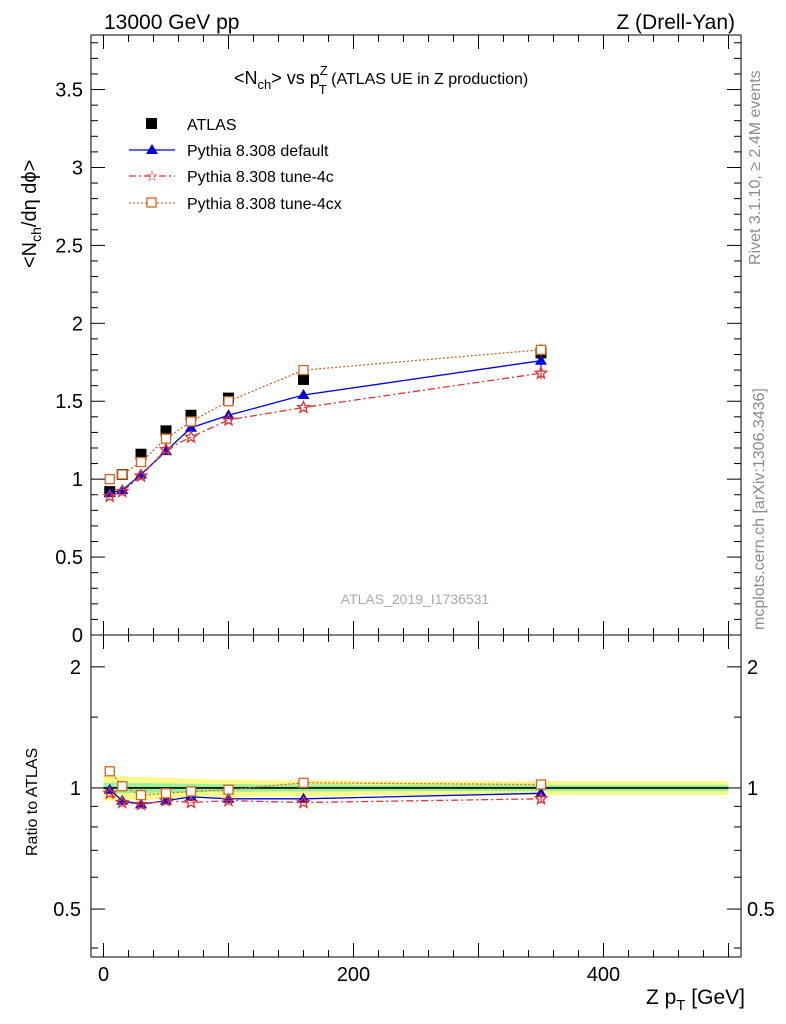 The image size is (786, 1024). Describe the element at coordinates (428, 79) in the screenshot. I see `title-part-c: (ATLAS UE in Z production)` at that location.